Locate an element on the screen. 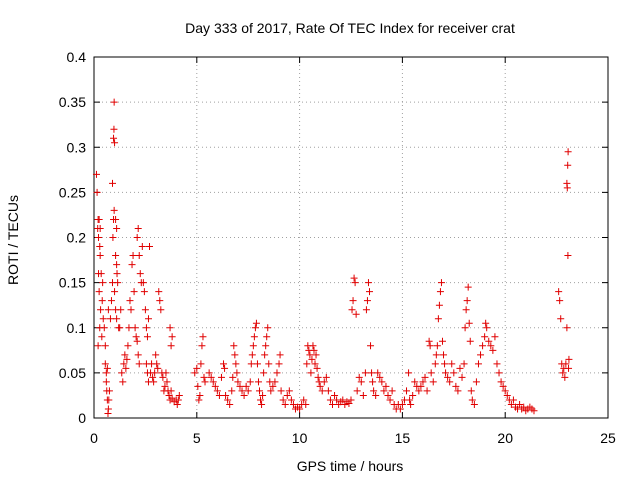  y-tick-label: 0 is located at coordinates (82, 418).